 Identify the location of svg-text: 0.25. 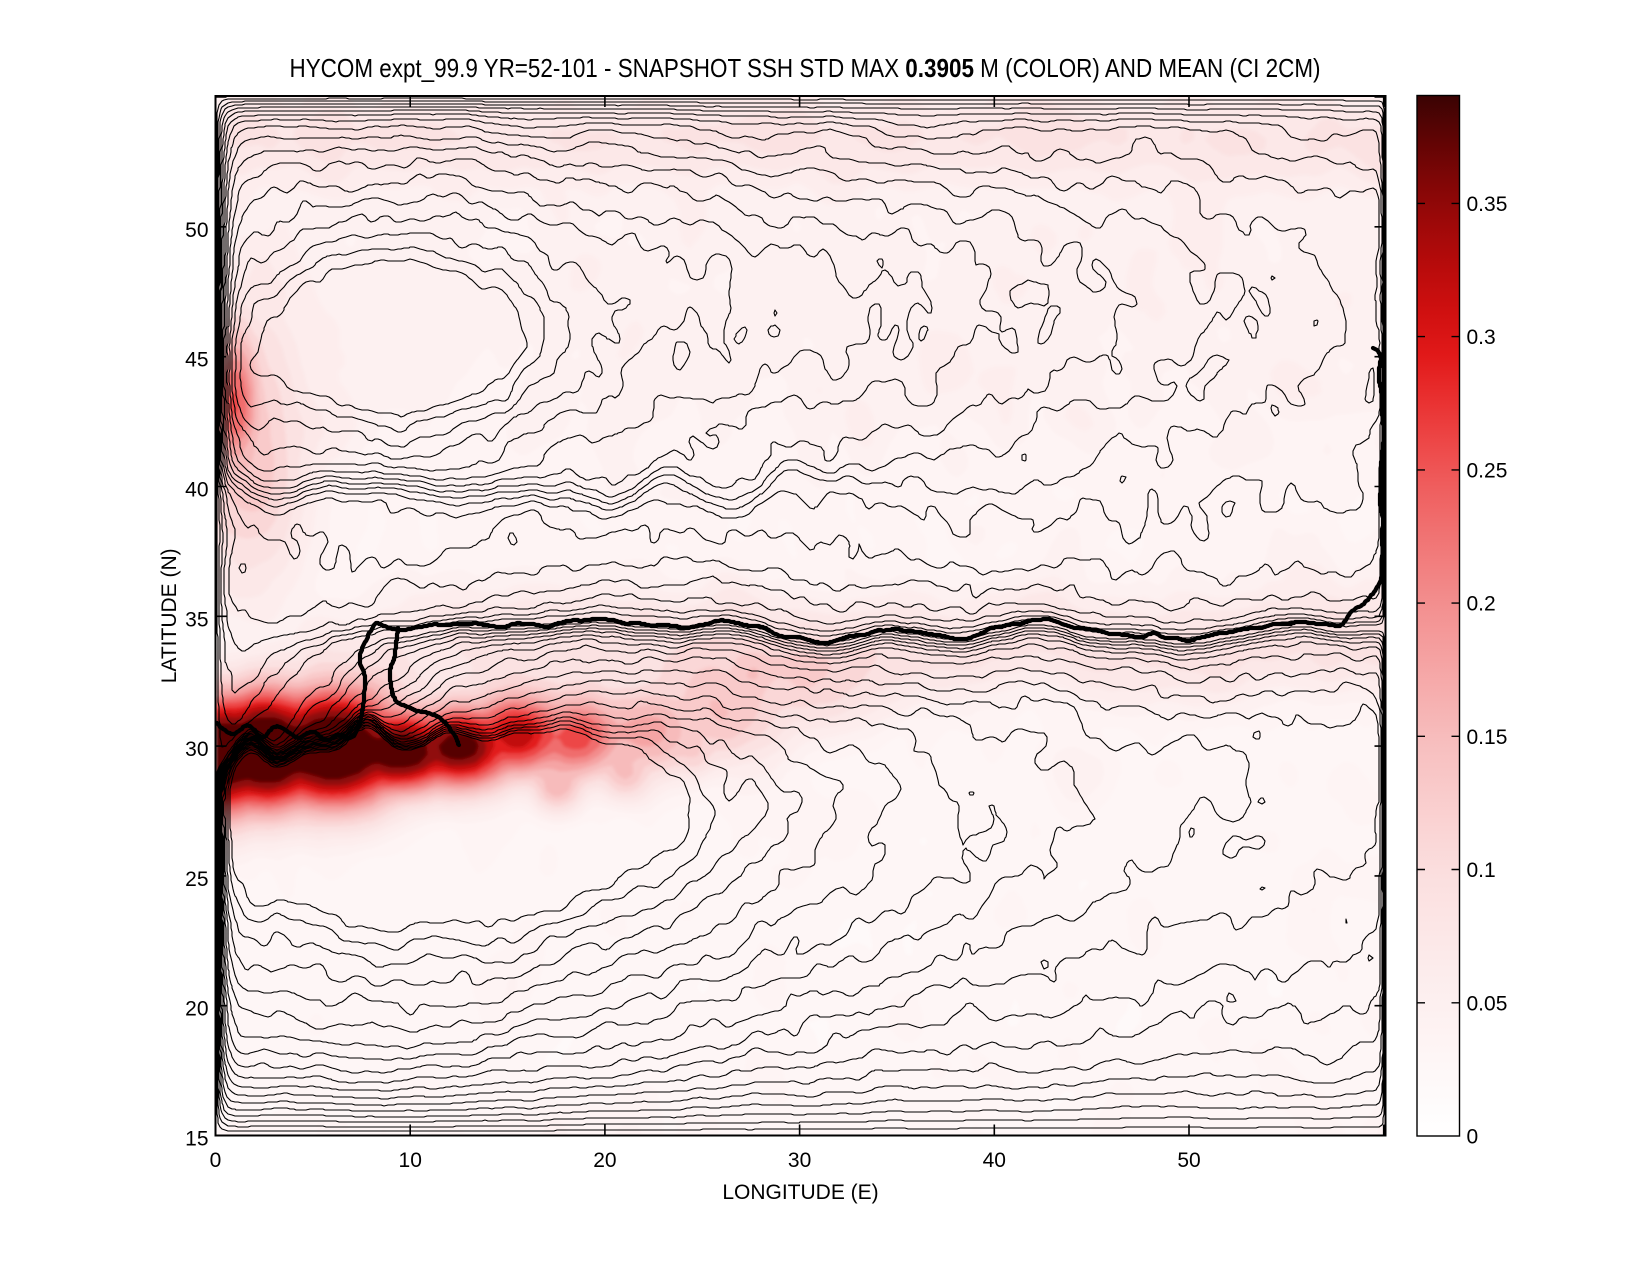
(1487, 470).